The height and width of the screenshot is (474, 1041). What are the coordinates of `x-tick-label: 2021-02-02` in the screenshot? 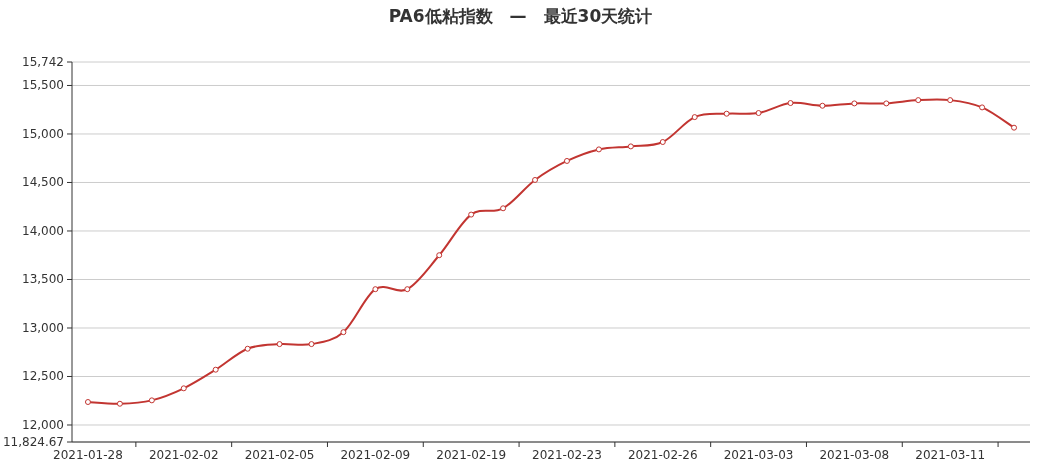 It's located at (183, 455).